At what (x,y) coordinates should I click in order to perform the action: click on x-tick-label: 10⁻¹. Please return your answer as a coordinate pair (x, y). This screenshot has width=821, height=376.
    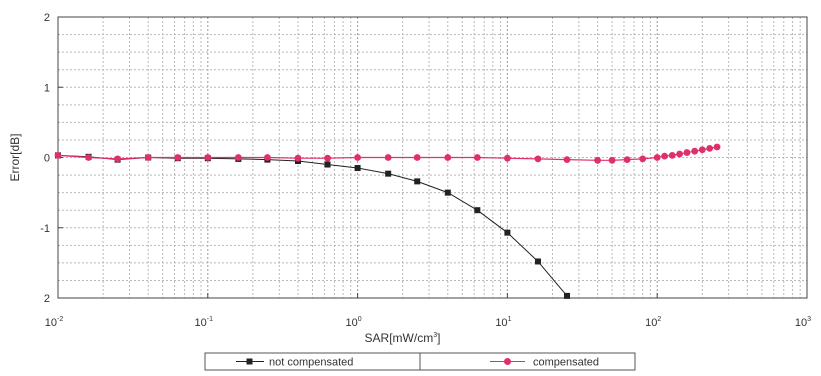
    Looking at the image, I should click on (204, 322).